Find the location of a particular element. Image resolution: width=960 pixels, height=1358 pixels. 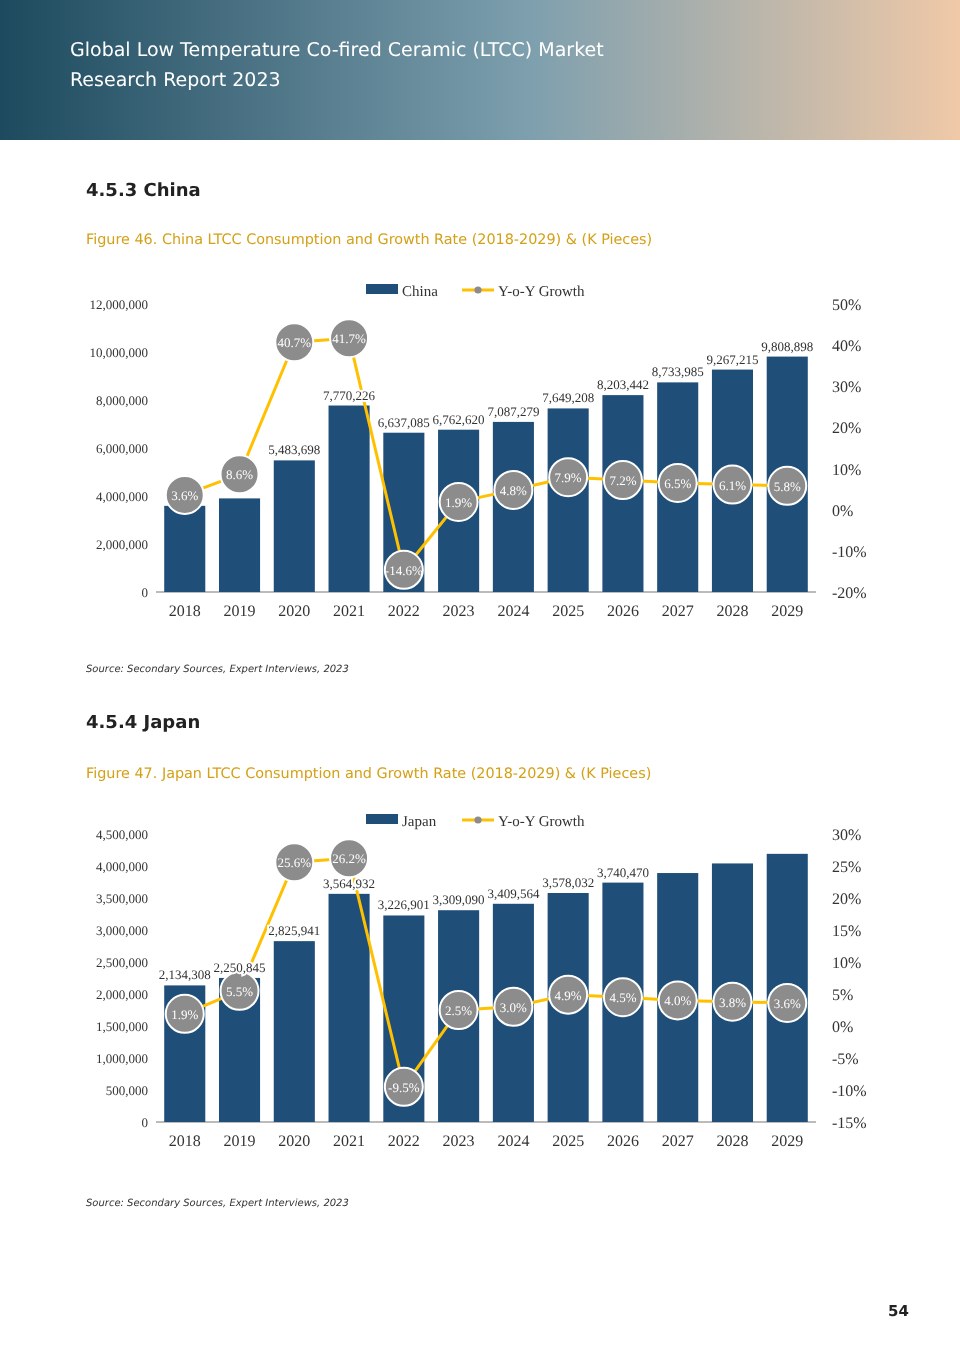

text: 4.5.3 China is located at coordinates (143, 192).